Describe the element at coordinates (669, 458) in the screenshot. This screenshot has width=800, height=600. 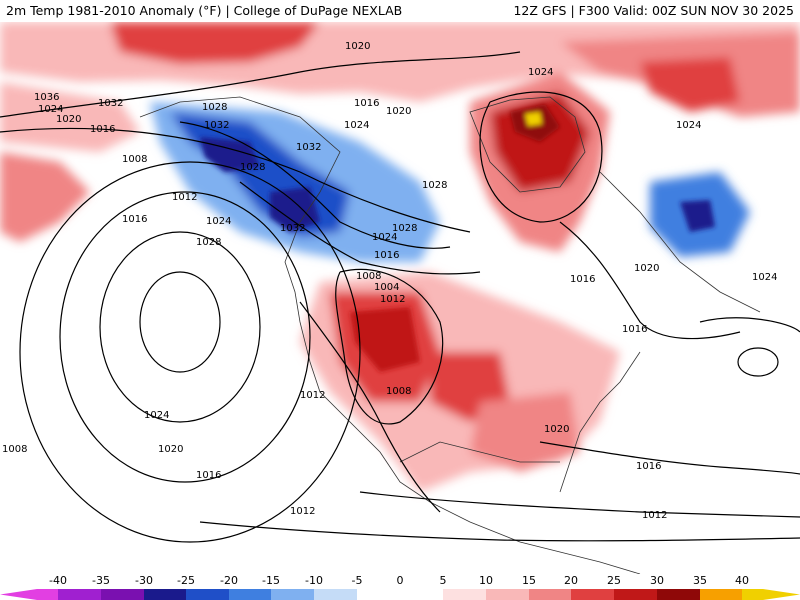
I see `atlantic-isobar` at that location.